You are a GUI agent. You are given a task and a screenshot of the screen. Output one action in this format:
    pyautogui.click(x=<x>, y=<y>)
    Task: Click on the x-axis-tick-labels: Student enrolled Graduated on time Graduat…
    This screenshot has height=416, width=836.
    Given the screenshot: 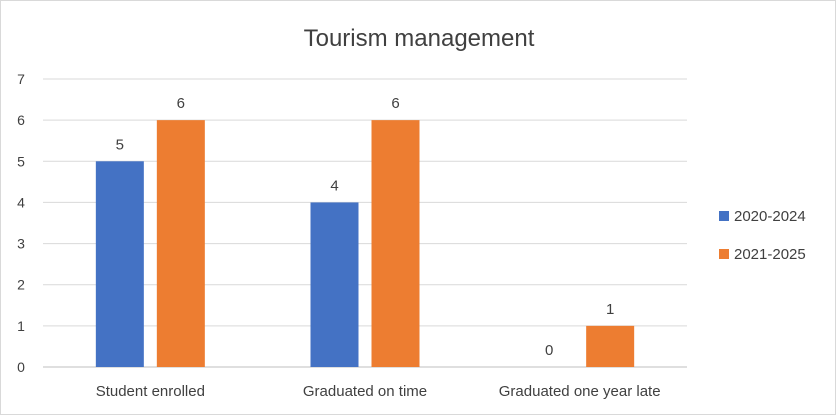 What is the action you would take?
    pyautogui.click(x=378, y=391)
    